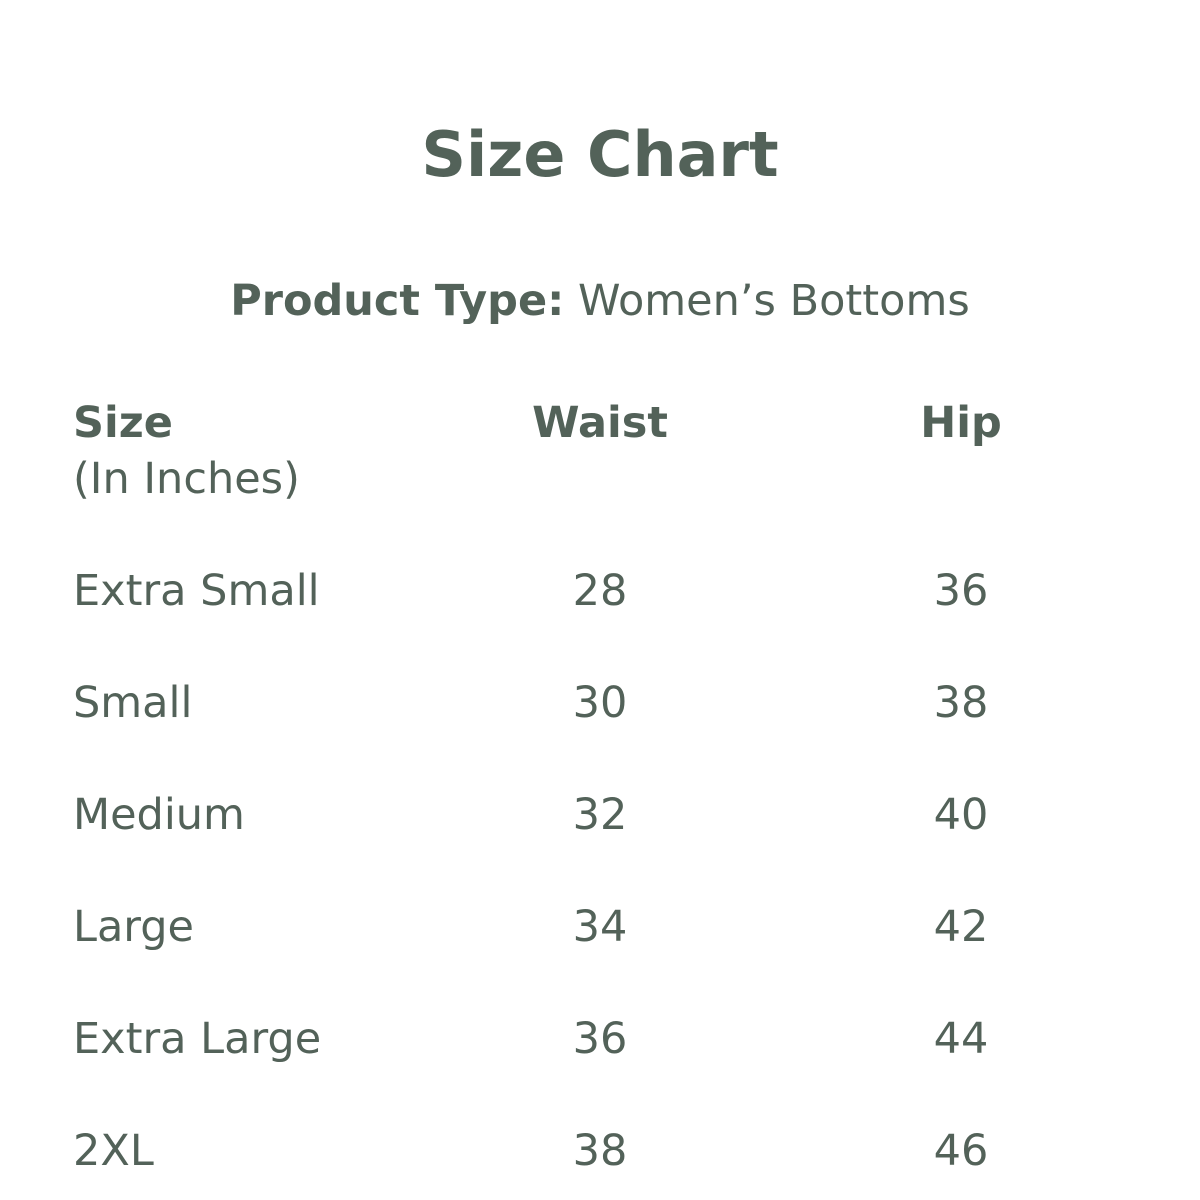 This screenshot has width=1200, height=1200. I want to click on table-row: Medium 32 40, so click(600, 820).